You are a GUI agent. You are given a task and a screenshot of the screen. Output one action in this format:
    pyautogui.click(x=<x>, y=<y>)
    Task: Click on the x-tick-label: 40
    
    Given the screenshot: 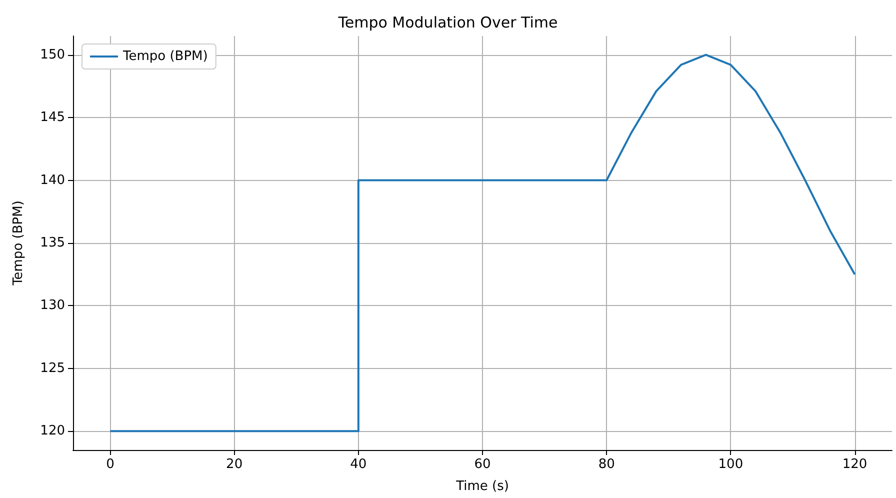 What is the action you would take?
    pyautogui.click(x=358, y=464)
    